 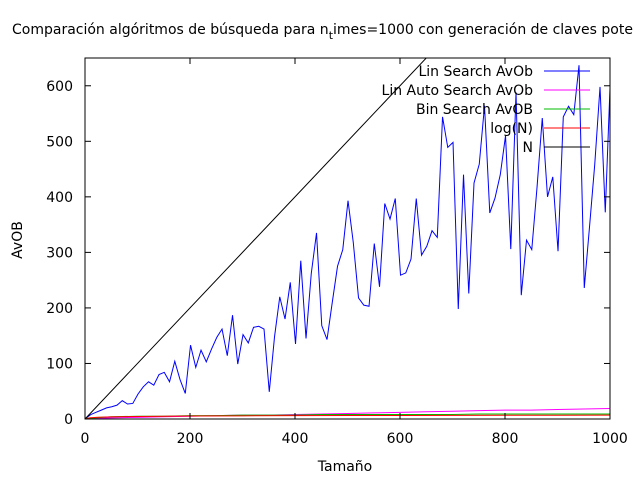 I want to click on y-tick-label: 500, so click(x=59, y=142).